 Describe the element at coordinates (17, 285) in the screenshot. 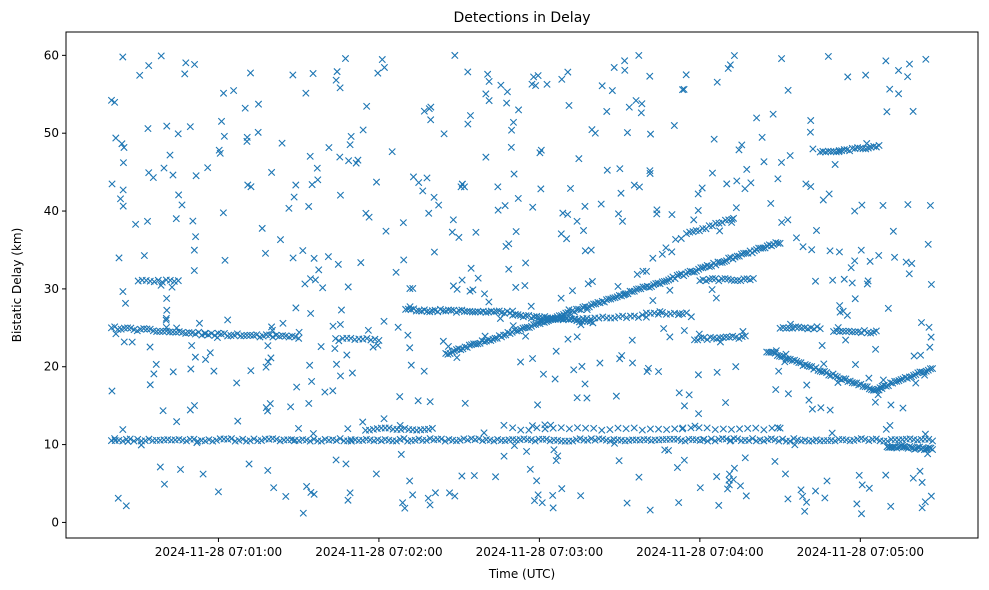

I see `y-axis-label: Bistatic Delay (km)` at that location.